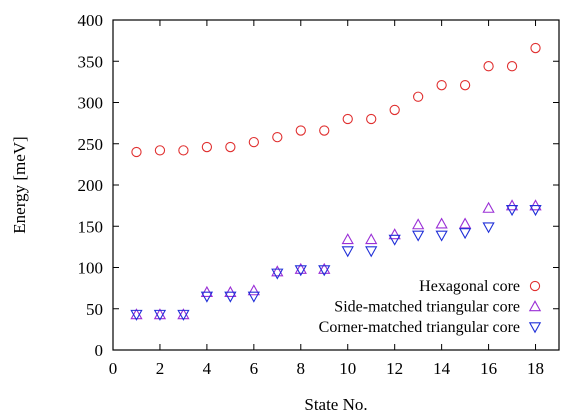  I want to click on x-tick-labels: 0 2 4 6 8 10 12 14 16 18, so click(326, 368).